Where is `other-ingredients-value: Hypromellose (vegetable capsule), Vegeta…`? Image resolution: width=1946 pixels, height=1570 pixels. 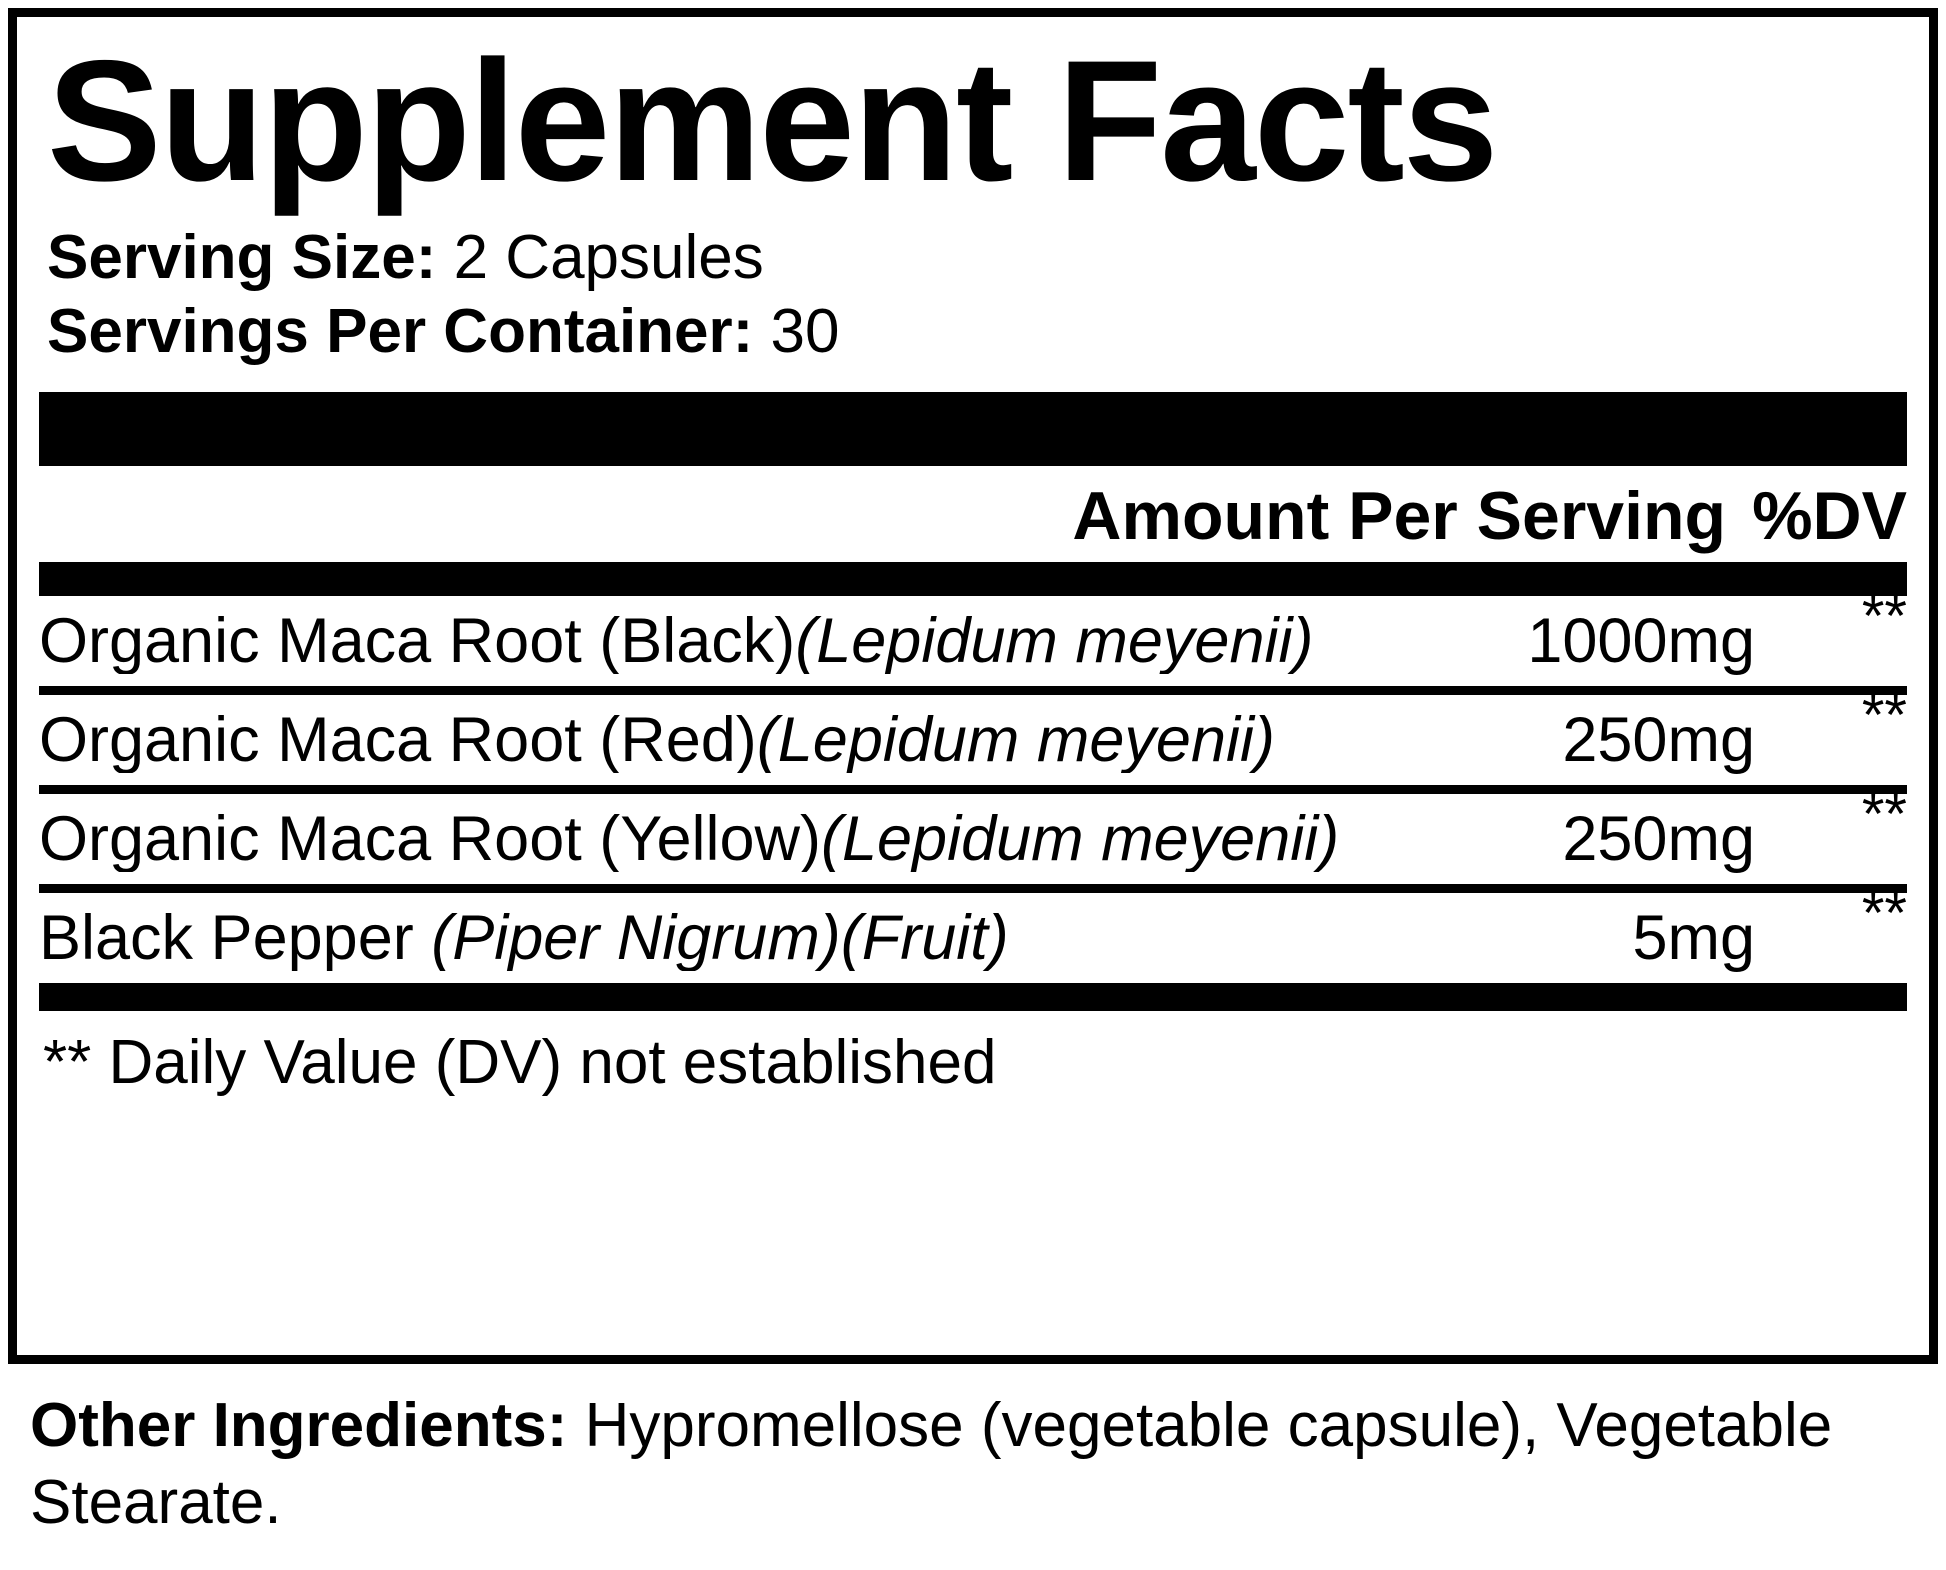 other-ingredients-value: Hypromellose (vegetable capsule), Vegeta… is located at coordinates (931, 1464).